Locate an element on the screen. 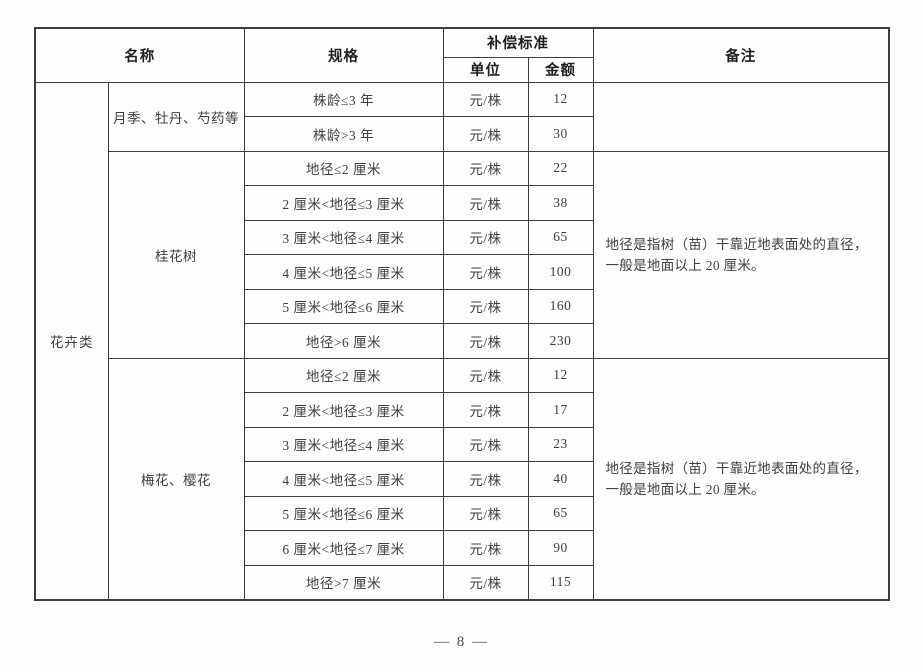 This screenshot has height=672, width=923. table-row: 4 厘米<地径≤5 厘米 元/株 40 is located at coordinates (462, 479).